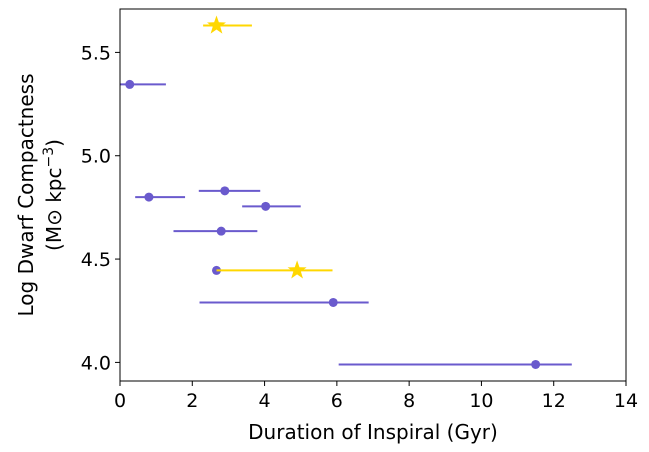 The height and width of the screenshot is (452, 649). What do you see at coordinates (373, 432) in the screenshot?
I see `x-axis-label: Duration of Inspiral (Gyr)` at bounding box center [373, 432].